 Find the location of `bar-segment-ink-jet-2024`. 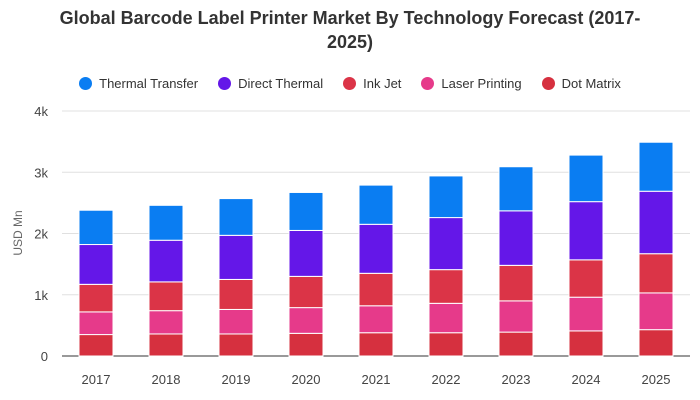

bar-segment-ink-jet-2024 is located at coordinates (586, 278).